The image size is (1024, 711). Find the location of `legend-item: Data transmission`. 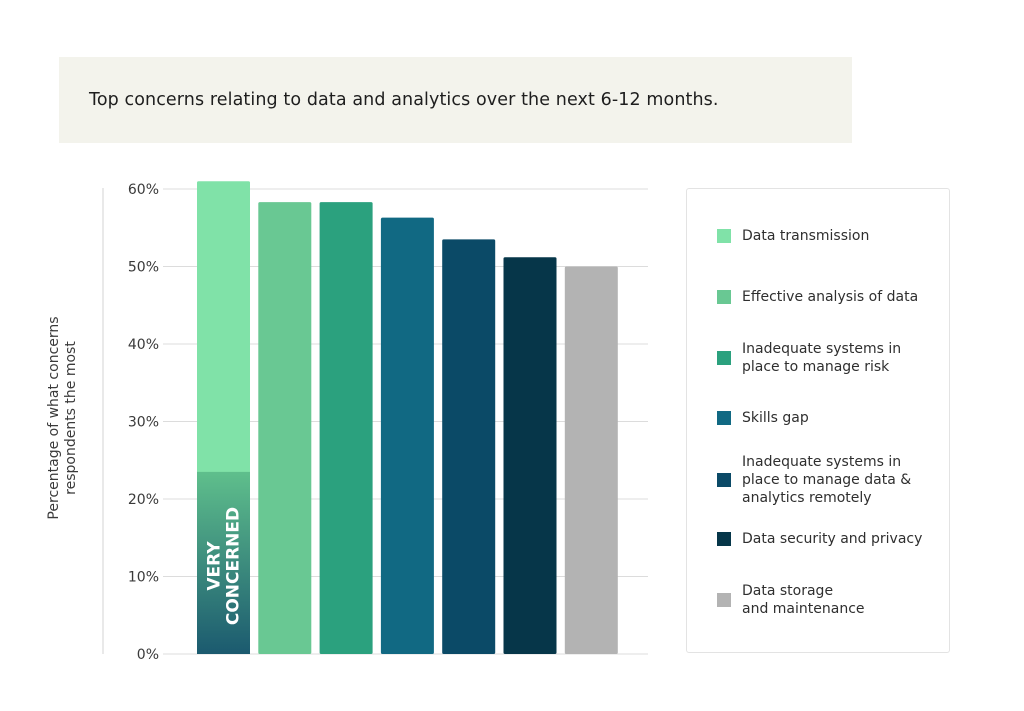

legend-item: Data transmission is located at coordinates (824, 236).